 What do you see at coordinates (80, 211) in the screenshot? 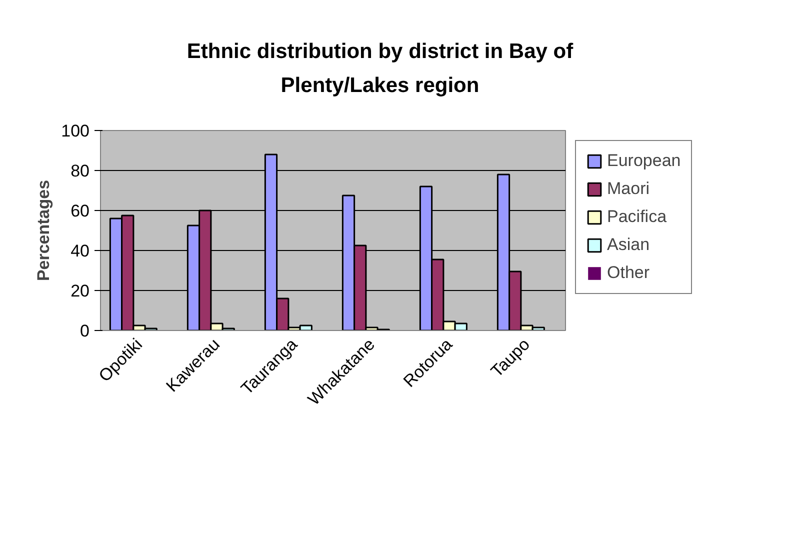
I see `y-tick-label: 60` at bounding box center [80, 211].